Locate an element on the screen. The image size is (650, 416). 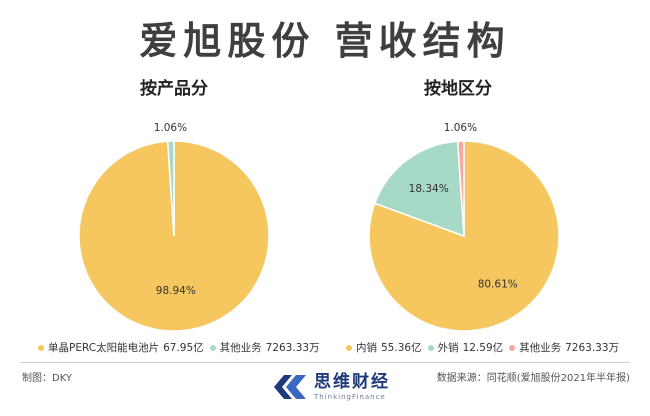
brand: 思维财经 ThinkingFinance is located at coordinates (331, 387).